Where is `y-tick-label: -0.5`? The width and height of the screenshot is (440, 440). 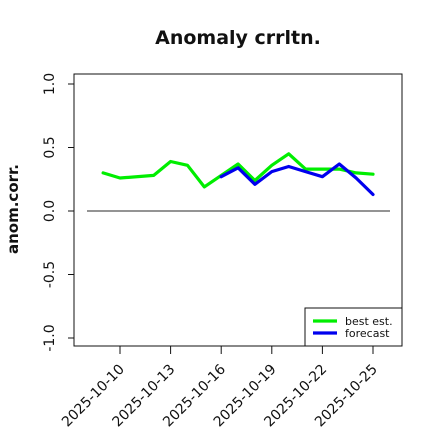
y-tick-label: -0.5 is located at coordinates (50, 274).